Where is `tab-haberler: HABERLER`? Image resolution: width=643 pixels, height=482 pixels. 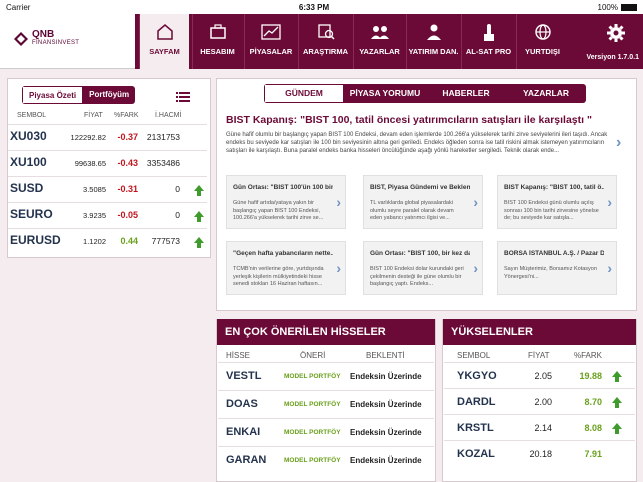
tab-haberler: HABERLER is located at coordinates (466, 93).